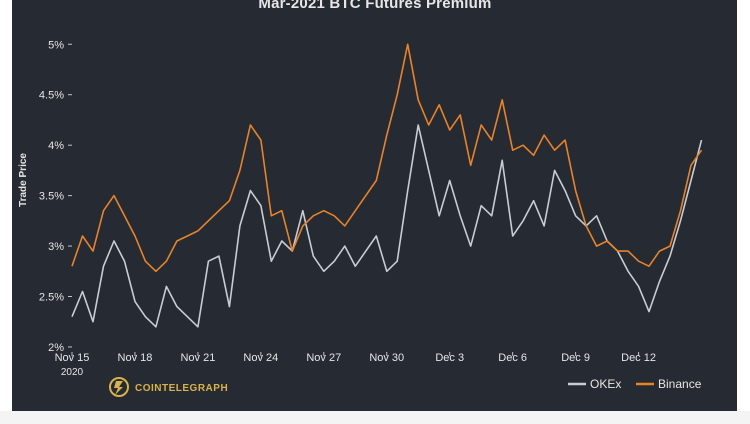 The height and width of the screenshot is (424, 750). Describe the element at coordinates (51, 298) in the screenshot. I see `y-tick-label: 2.5%` at that location.